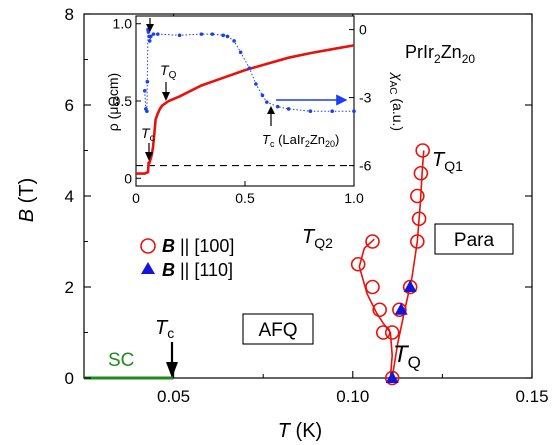 This screenshot has width=552, height=445. What do you see at coordinates (164, 329) in the screenshot?
I see `tc-label: Tc` at bounding box center [164, 329].